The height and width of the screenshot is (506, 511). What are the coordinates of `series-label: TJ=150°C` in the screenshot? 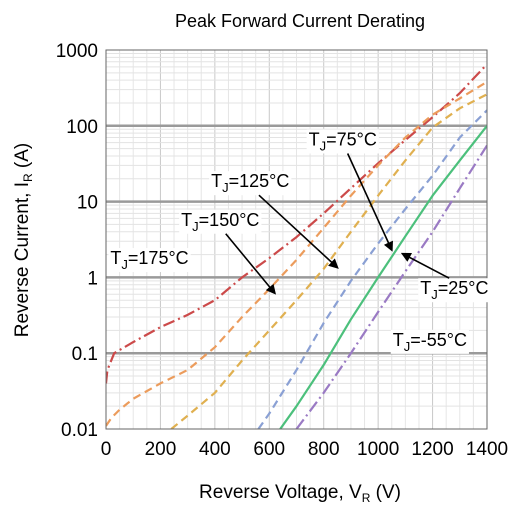 It's located at (220, 222).